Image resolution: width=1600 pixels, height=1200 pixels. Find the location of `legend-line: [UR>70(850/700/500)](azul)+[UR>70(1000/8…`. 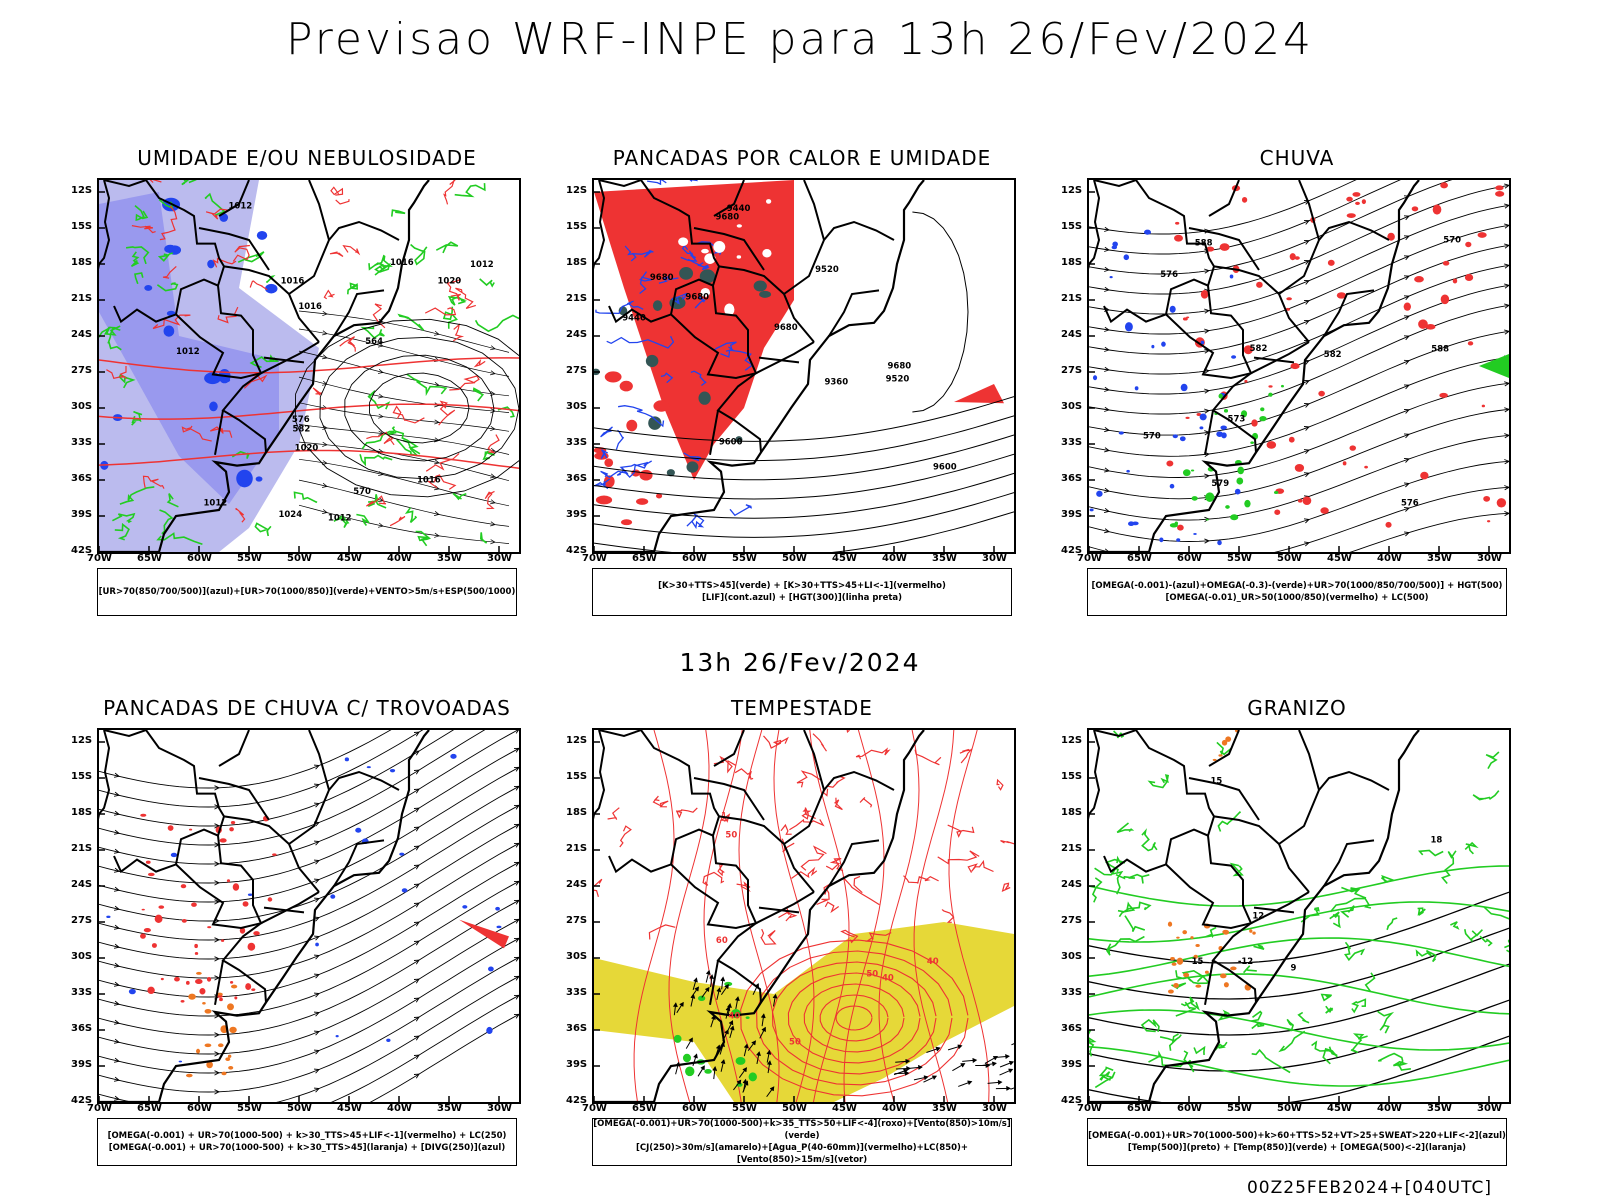

legend-line: [UR>70(850/700/500)](azul)+[UR>70(1000/8… is located at coordinates (307, 592).